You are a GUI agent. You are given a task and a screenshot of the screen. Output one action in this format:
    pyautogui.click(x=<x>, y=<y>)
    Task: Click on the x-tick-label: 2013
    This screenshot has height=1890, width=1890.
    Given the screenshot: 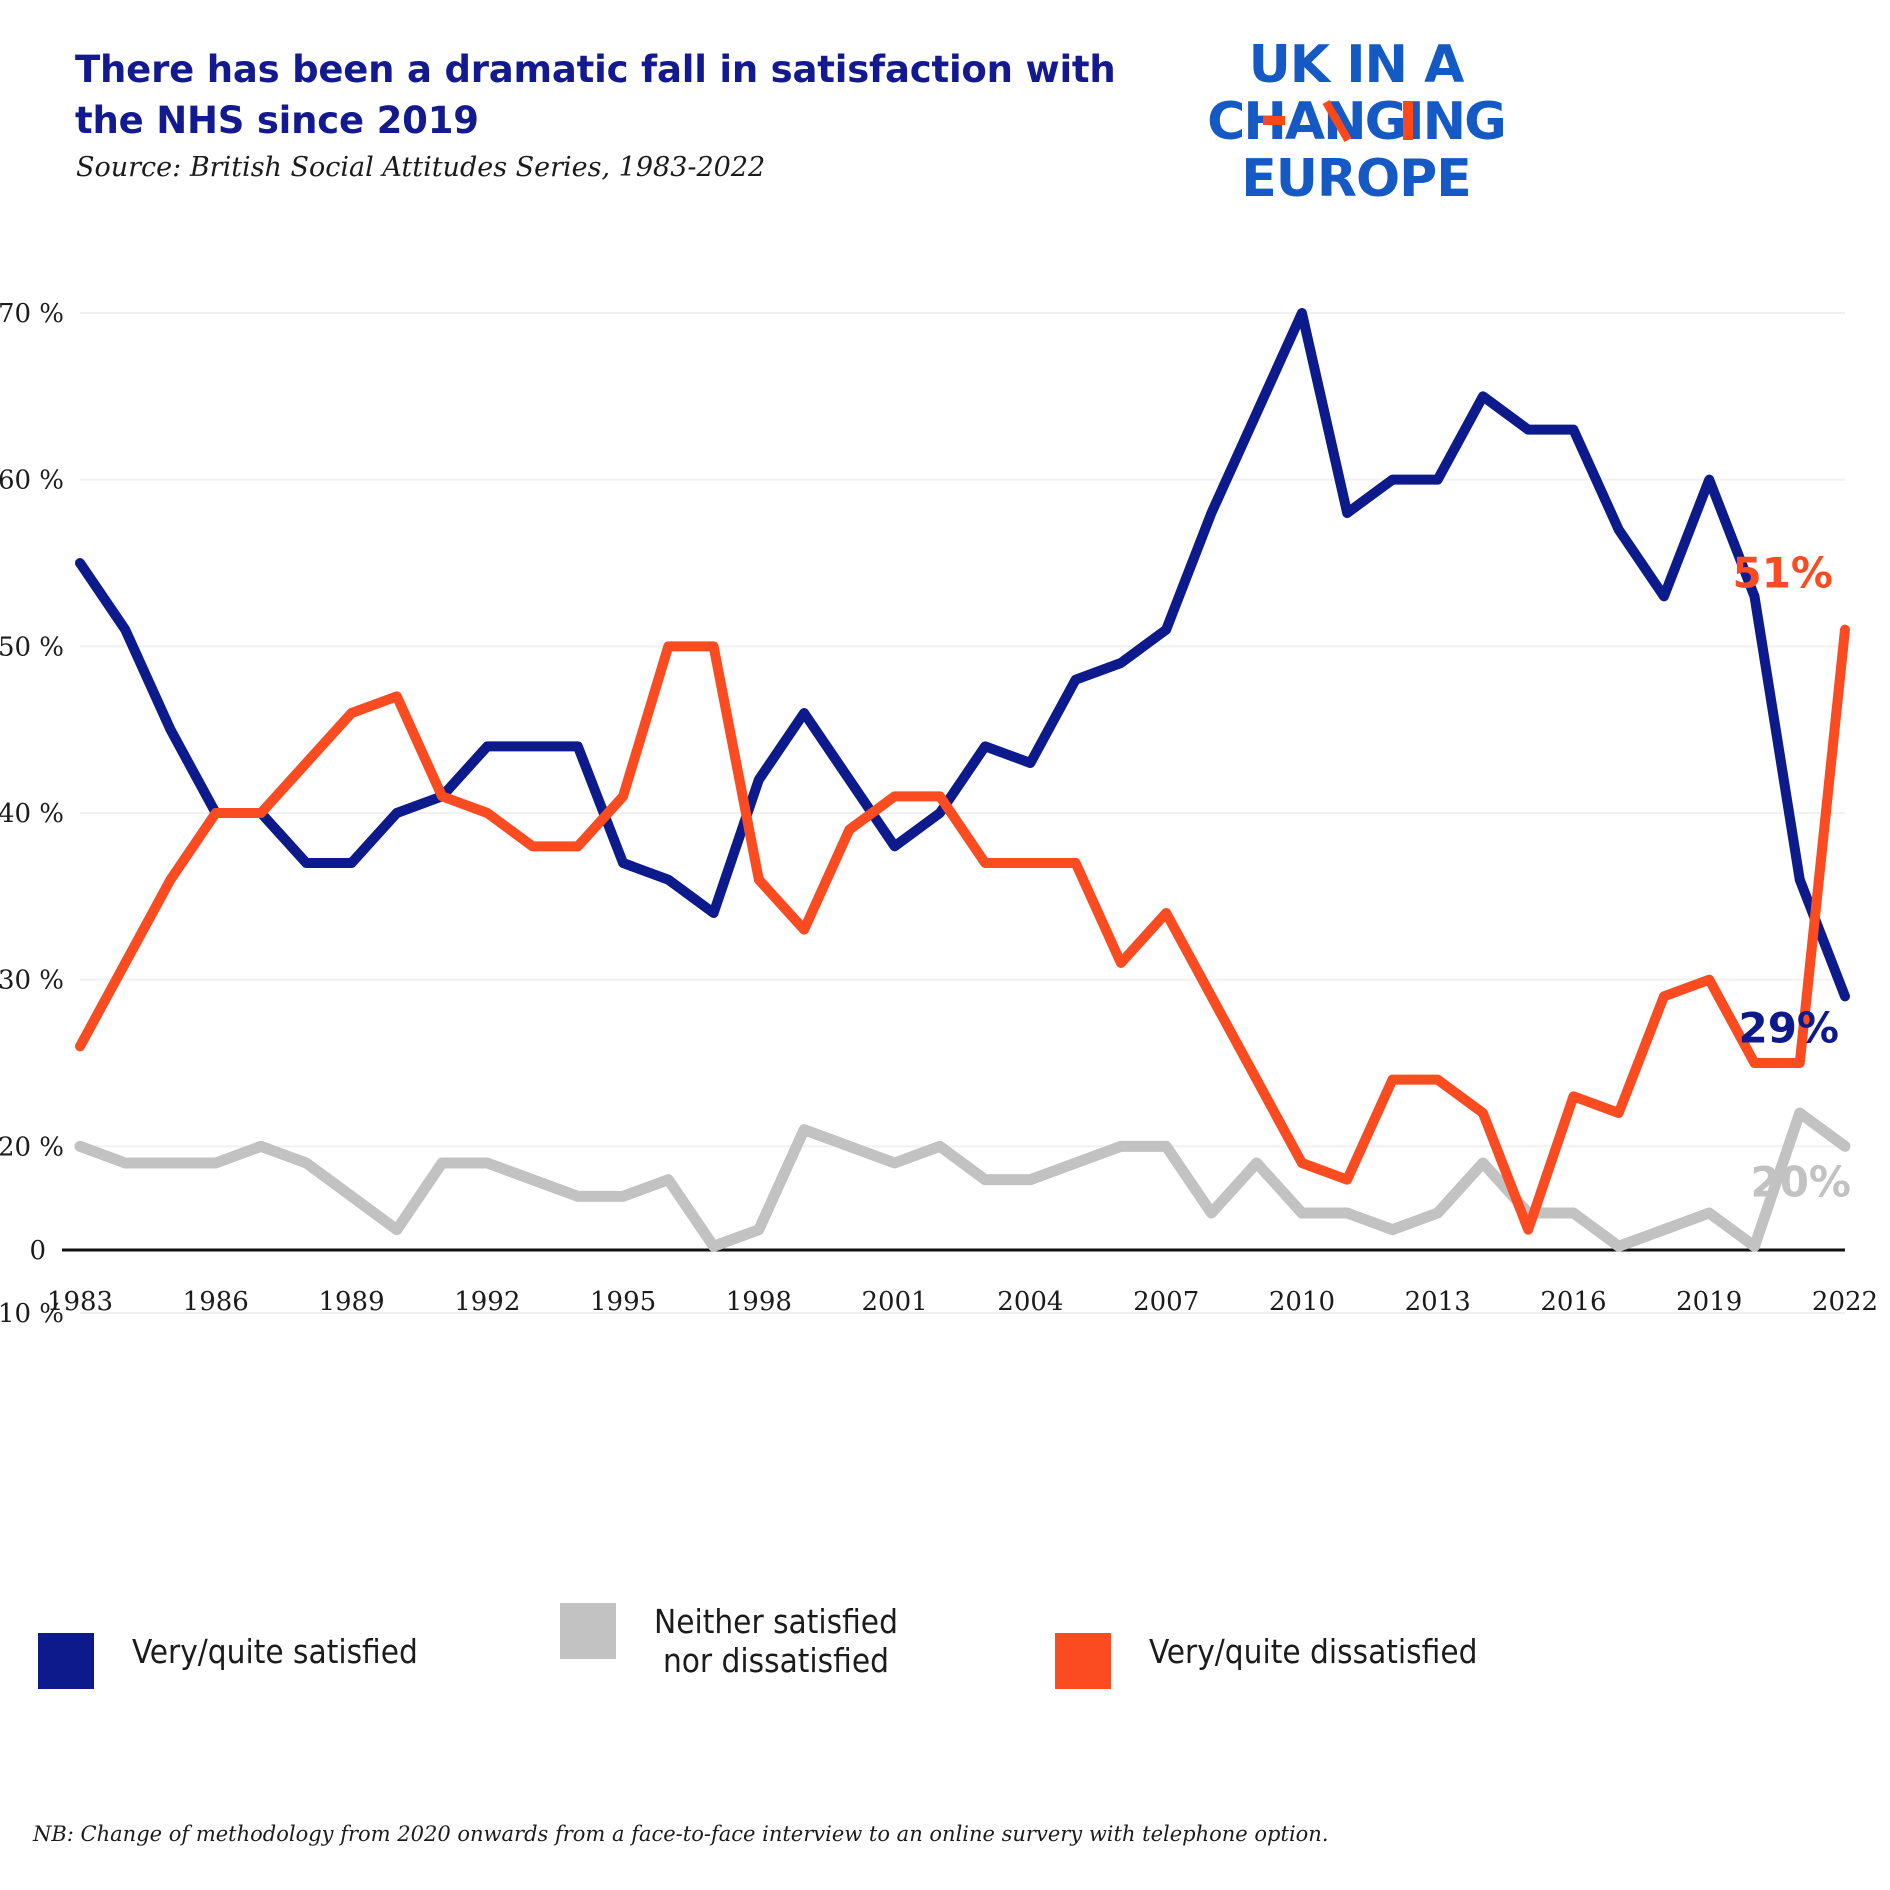 What is the action you would take?
    pyautogui.click(x=1438, y=1302)
    